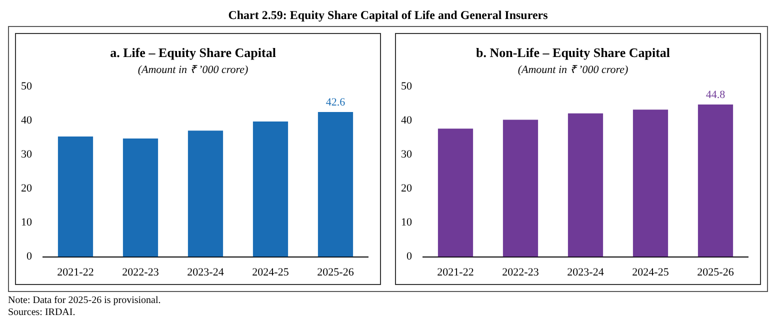 This screenshot has width=776, height=331. Describe the element at coordinates (336, 102) in the screenshot. I see `data-label: 42.6` at that location.